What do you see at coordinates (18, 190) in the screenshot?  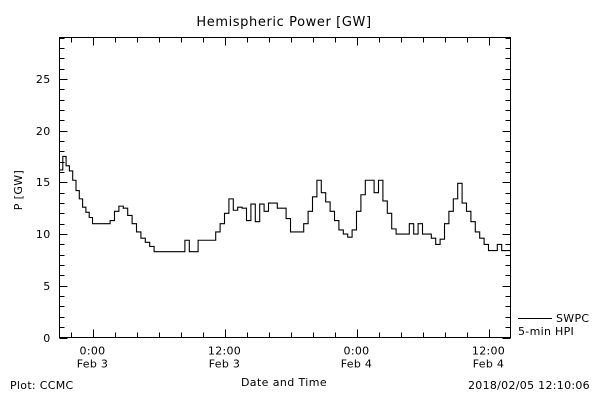 I see `y-axis-label: P [GW]` at bounding box center [18, 190].